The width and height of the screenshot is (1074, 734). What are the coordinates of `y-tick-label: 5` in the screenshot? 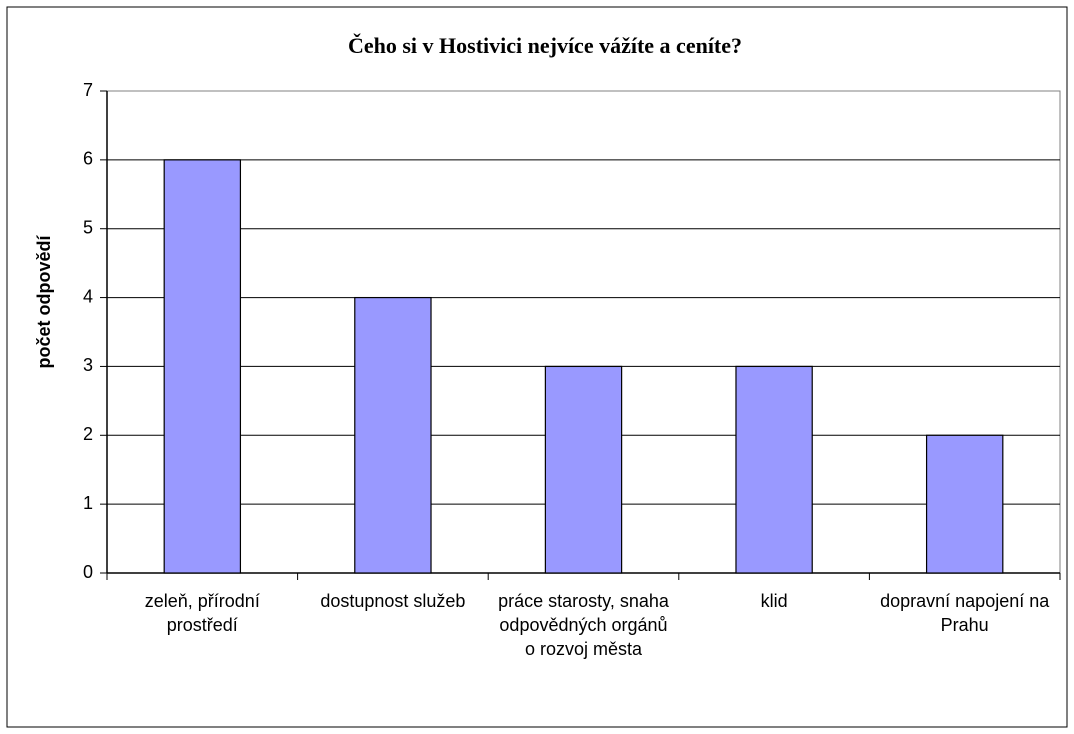 It's located at (88, 227).